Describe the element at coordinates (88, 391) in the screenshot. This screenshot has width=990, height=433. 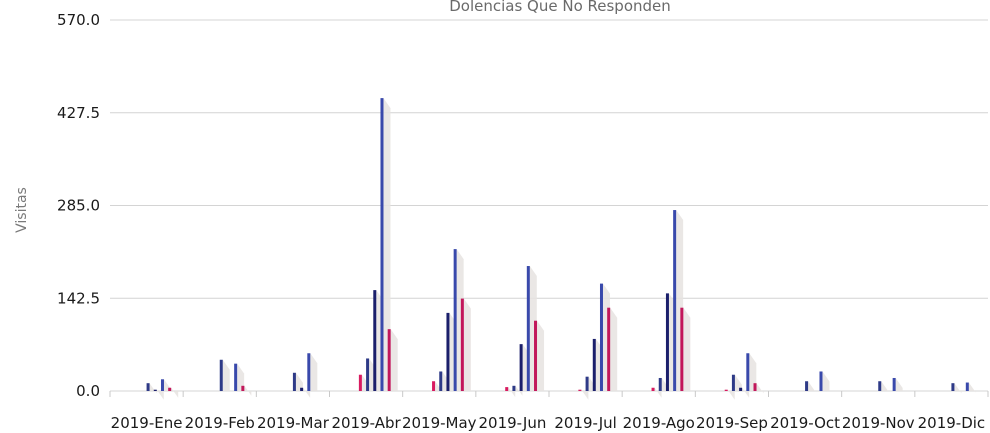
I see `y-tick-label: 0.0` at that location.